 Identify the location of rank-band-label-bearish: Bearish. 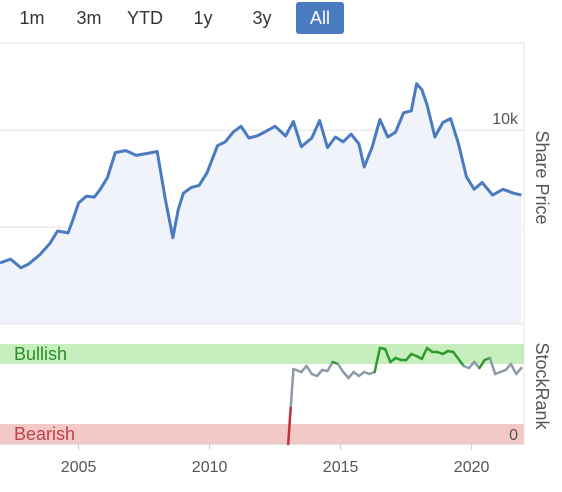
(44, 434).